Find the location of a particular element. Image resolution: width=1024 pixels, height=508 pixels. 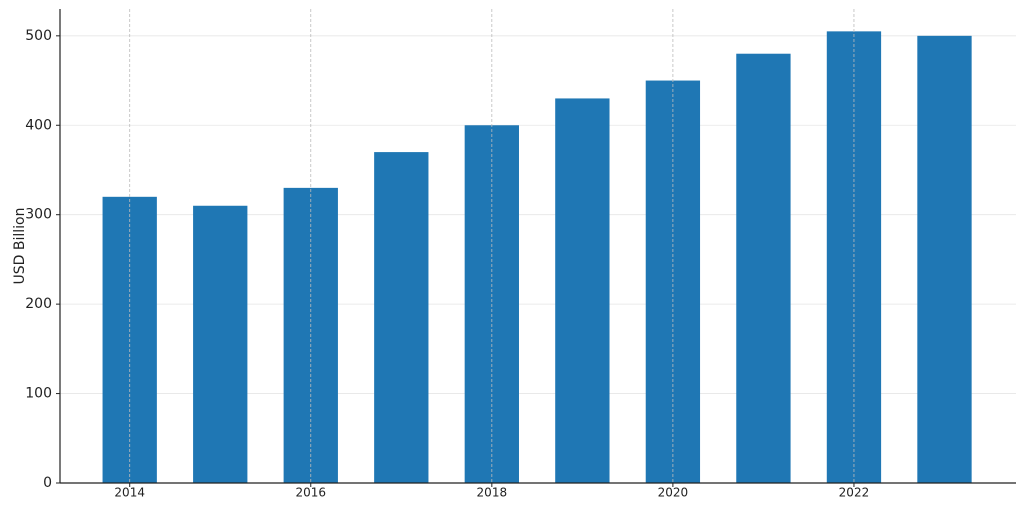

x-tick-label: 2020 is located at coordinates (673, 493).